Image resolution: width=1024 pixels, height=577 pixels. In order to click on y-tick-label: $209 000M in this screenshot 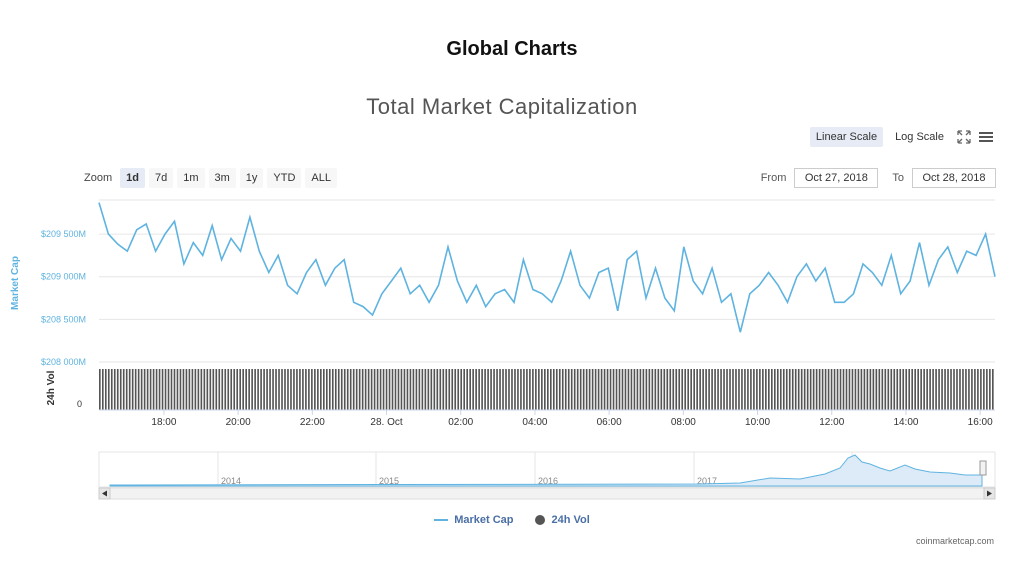, I will do `click(63, 277)`.